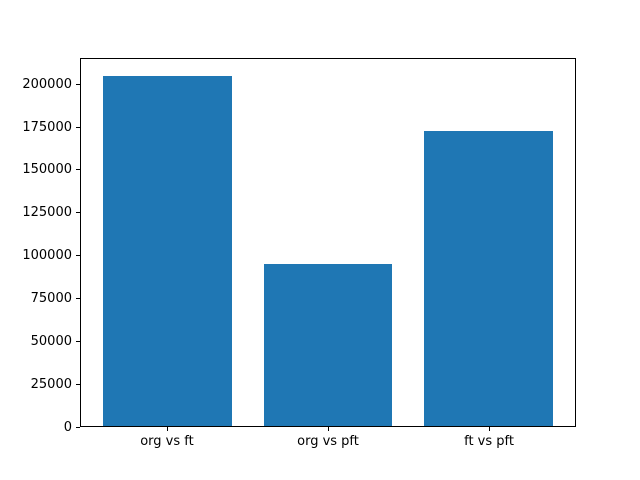  What do you see at coordinates (488, 278) in the screenshot?
I see `bar-ft-vs-pft` at bounding box center [488, 278].